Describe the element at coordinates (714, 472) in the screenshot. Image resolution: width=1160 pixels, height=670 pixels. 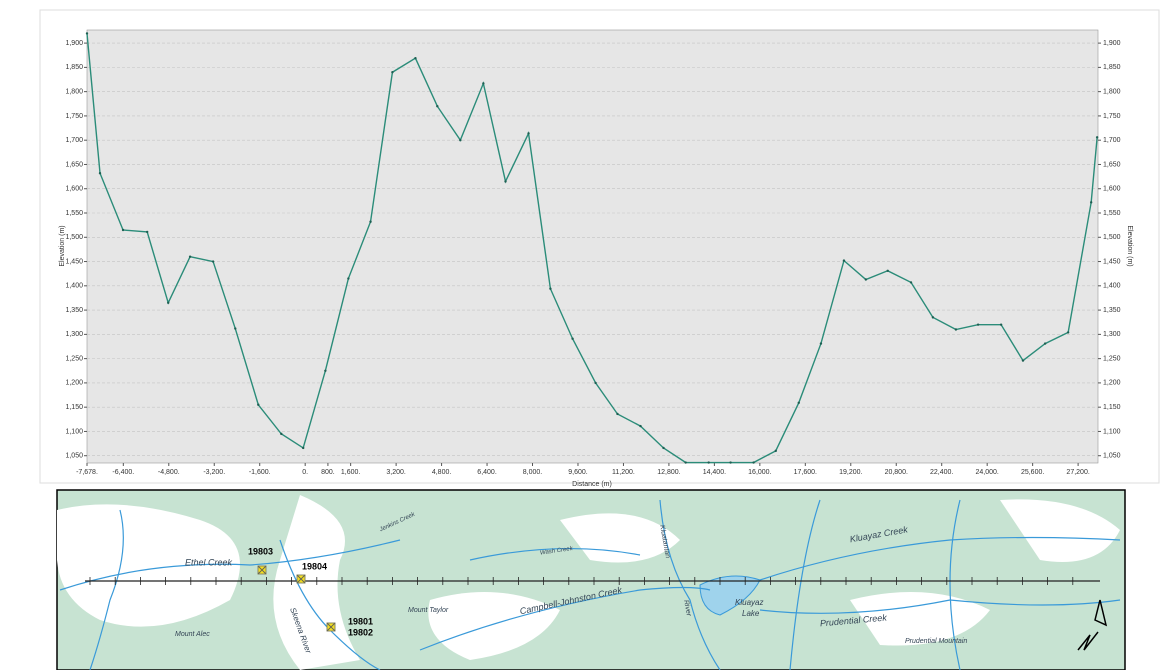
I see `x-tick-label: 14,400.` at that location.